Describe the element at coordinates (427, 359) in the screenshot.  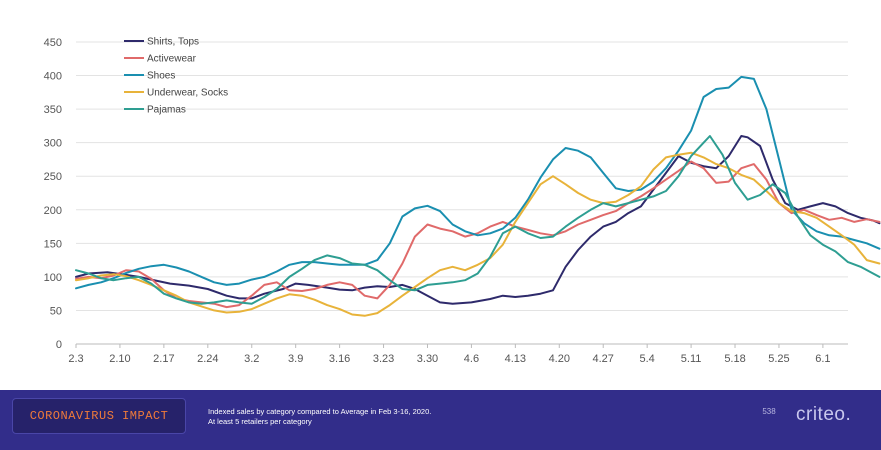
I see `x-tick-label-8: 3.30` at that location.